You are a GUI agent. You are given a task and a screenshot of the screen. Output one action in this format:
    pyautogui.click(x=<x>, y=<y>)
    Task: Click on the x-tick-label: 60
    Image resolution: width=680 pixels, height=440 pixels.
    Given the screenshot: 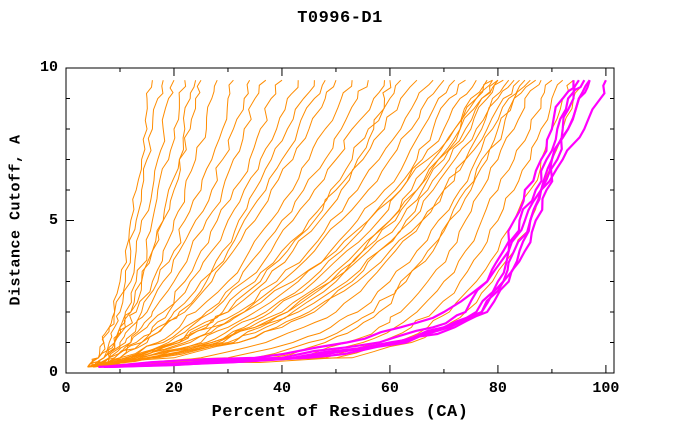 What is the action you would take?
    pyautogui.click(x=389, y=388)
    